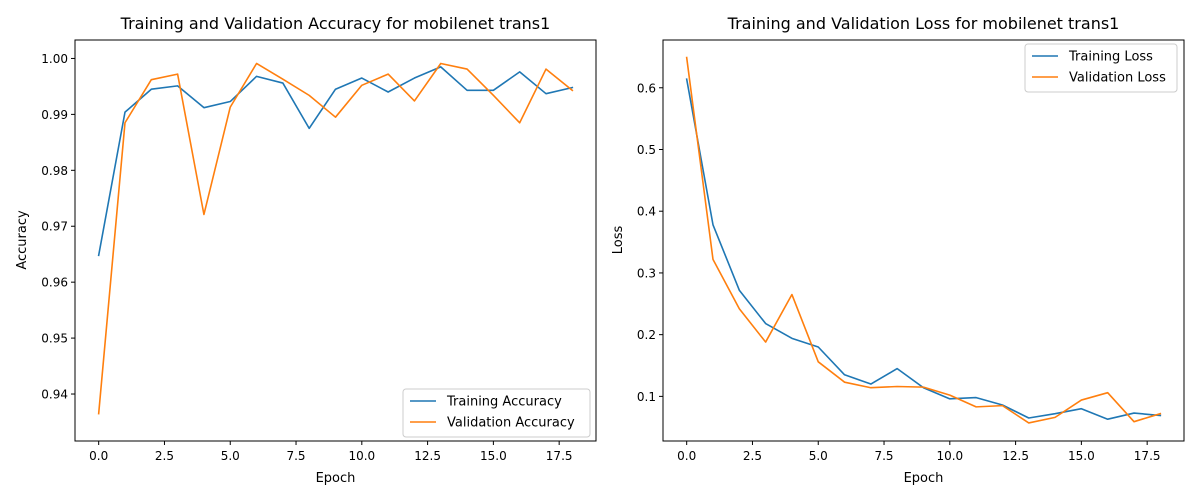 The height and width of the screenshot is (500, 1200). Describe the element at coordinates (646, 335) in the screenshot. I see `loss-y-tick-label: 0.2` at that location.